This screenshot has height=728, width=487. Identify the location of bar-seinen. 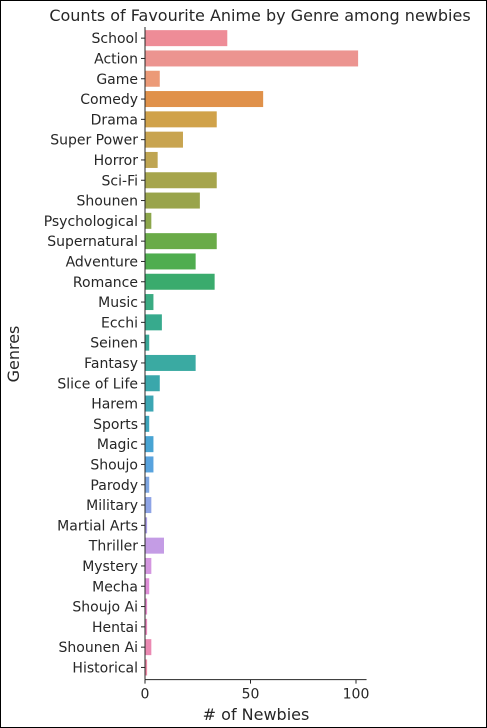
(147, 342).